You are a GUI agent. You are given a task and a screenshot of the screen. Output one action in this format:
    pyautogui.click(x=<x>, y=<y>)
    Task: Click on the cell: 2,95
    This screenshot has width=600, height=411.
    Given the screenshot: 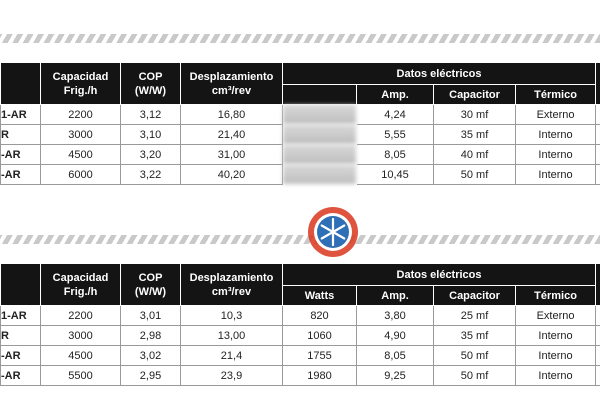 What is the action you would take?
    pyautogui.click(x=150, y=375)
    